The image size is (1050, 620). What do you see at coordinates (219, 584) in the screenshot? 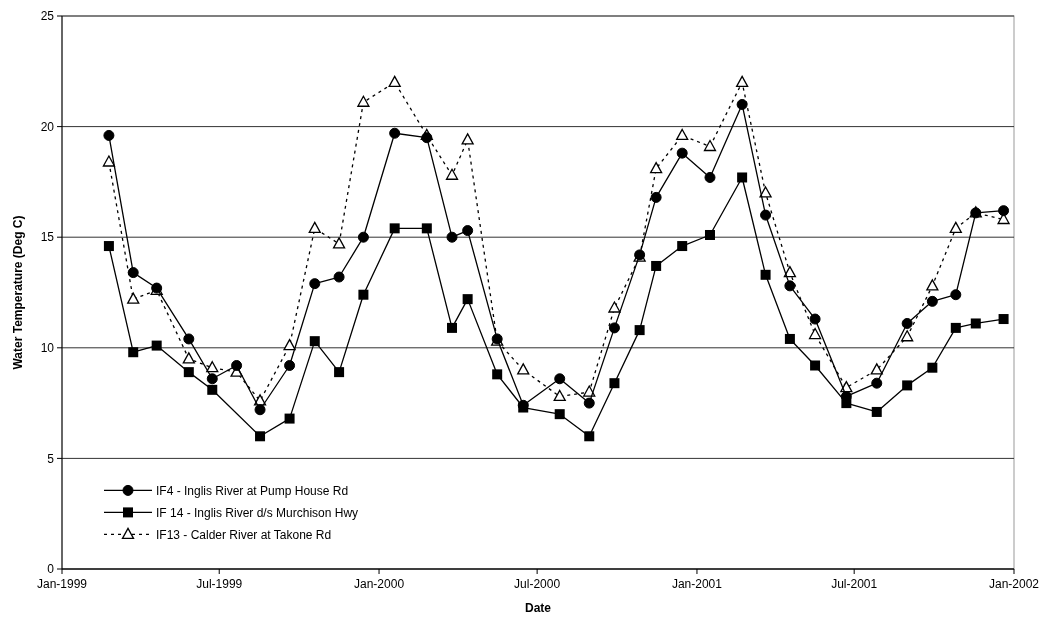
I see `x-tick-label: Jul-1999` at bounding box center [219, 584].